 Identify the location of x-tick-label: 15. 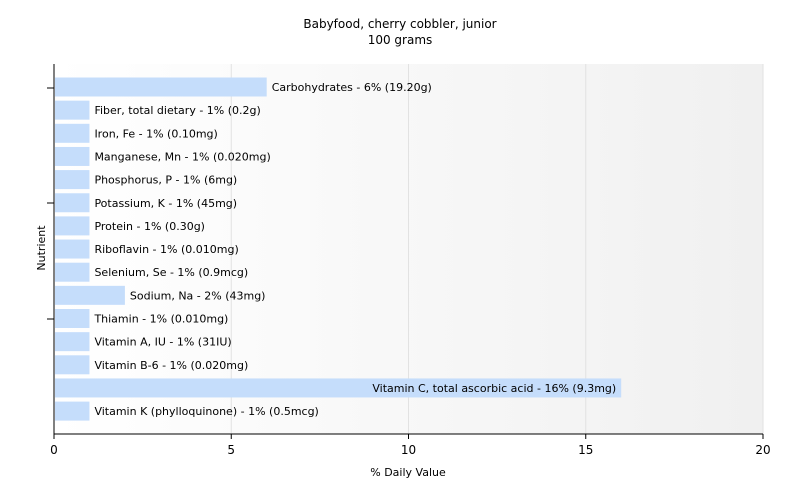
(585, 450).